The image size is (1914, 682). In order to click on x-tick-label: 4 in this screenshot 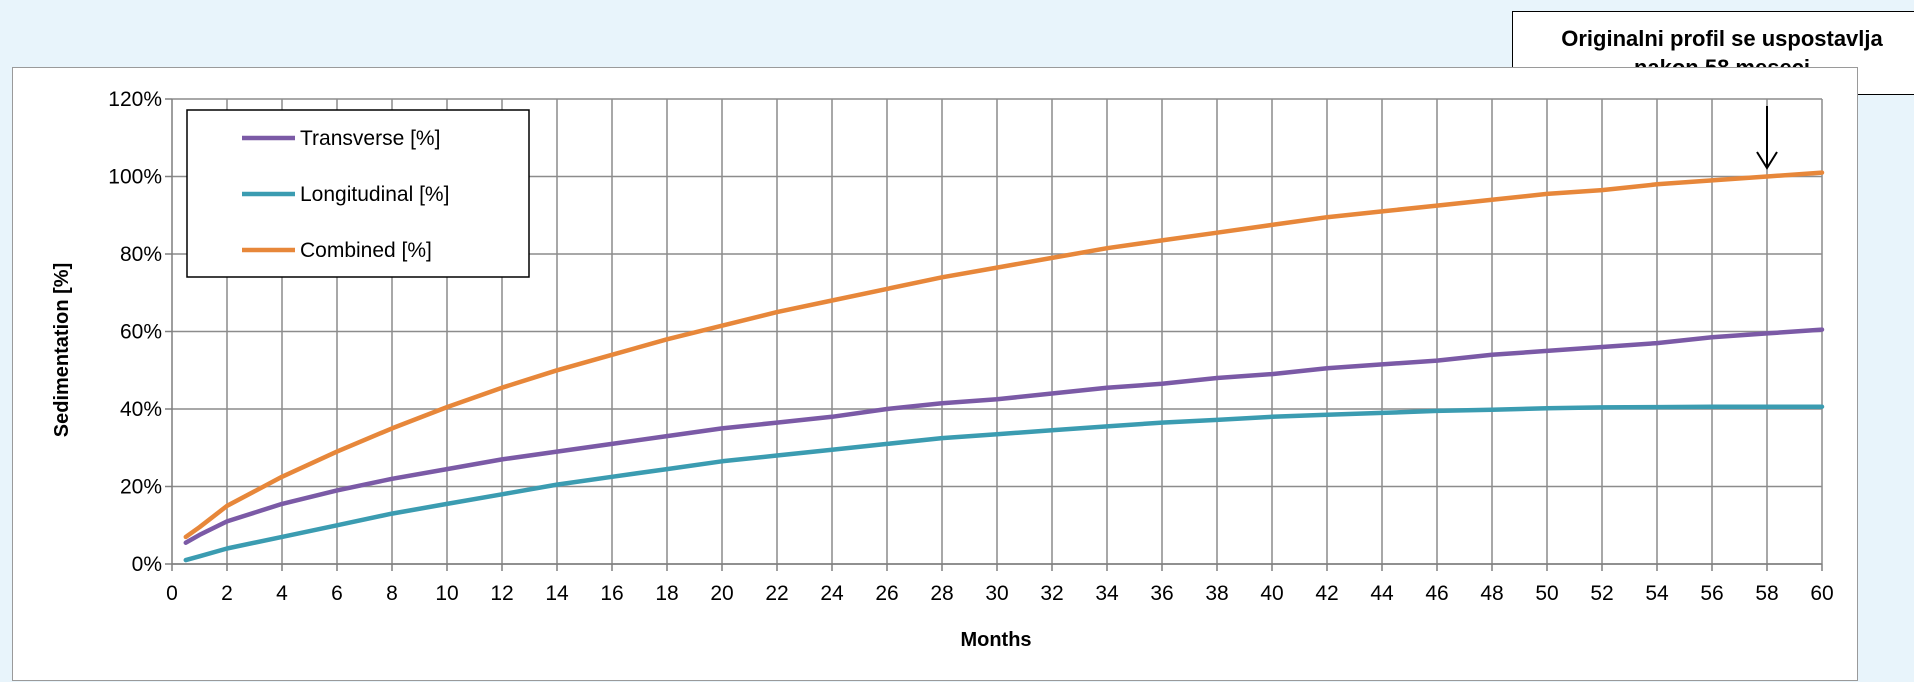, I will do `click(282, 593)`.